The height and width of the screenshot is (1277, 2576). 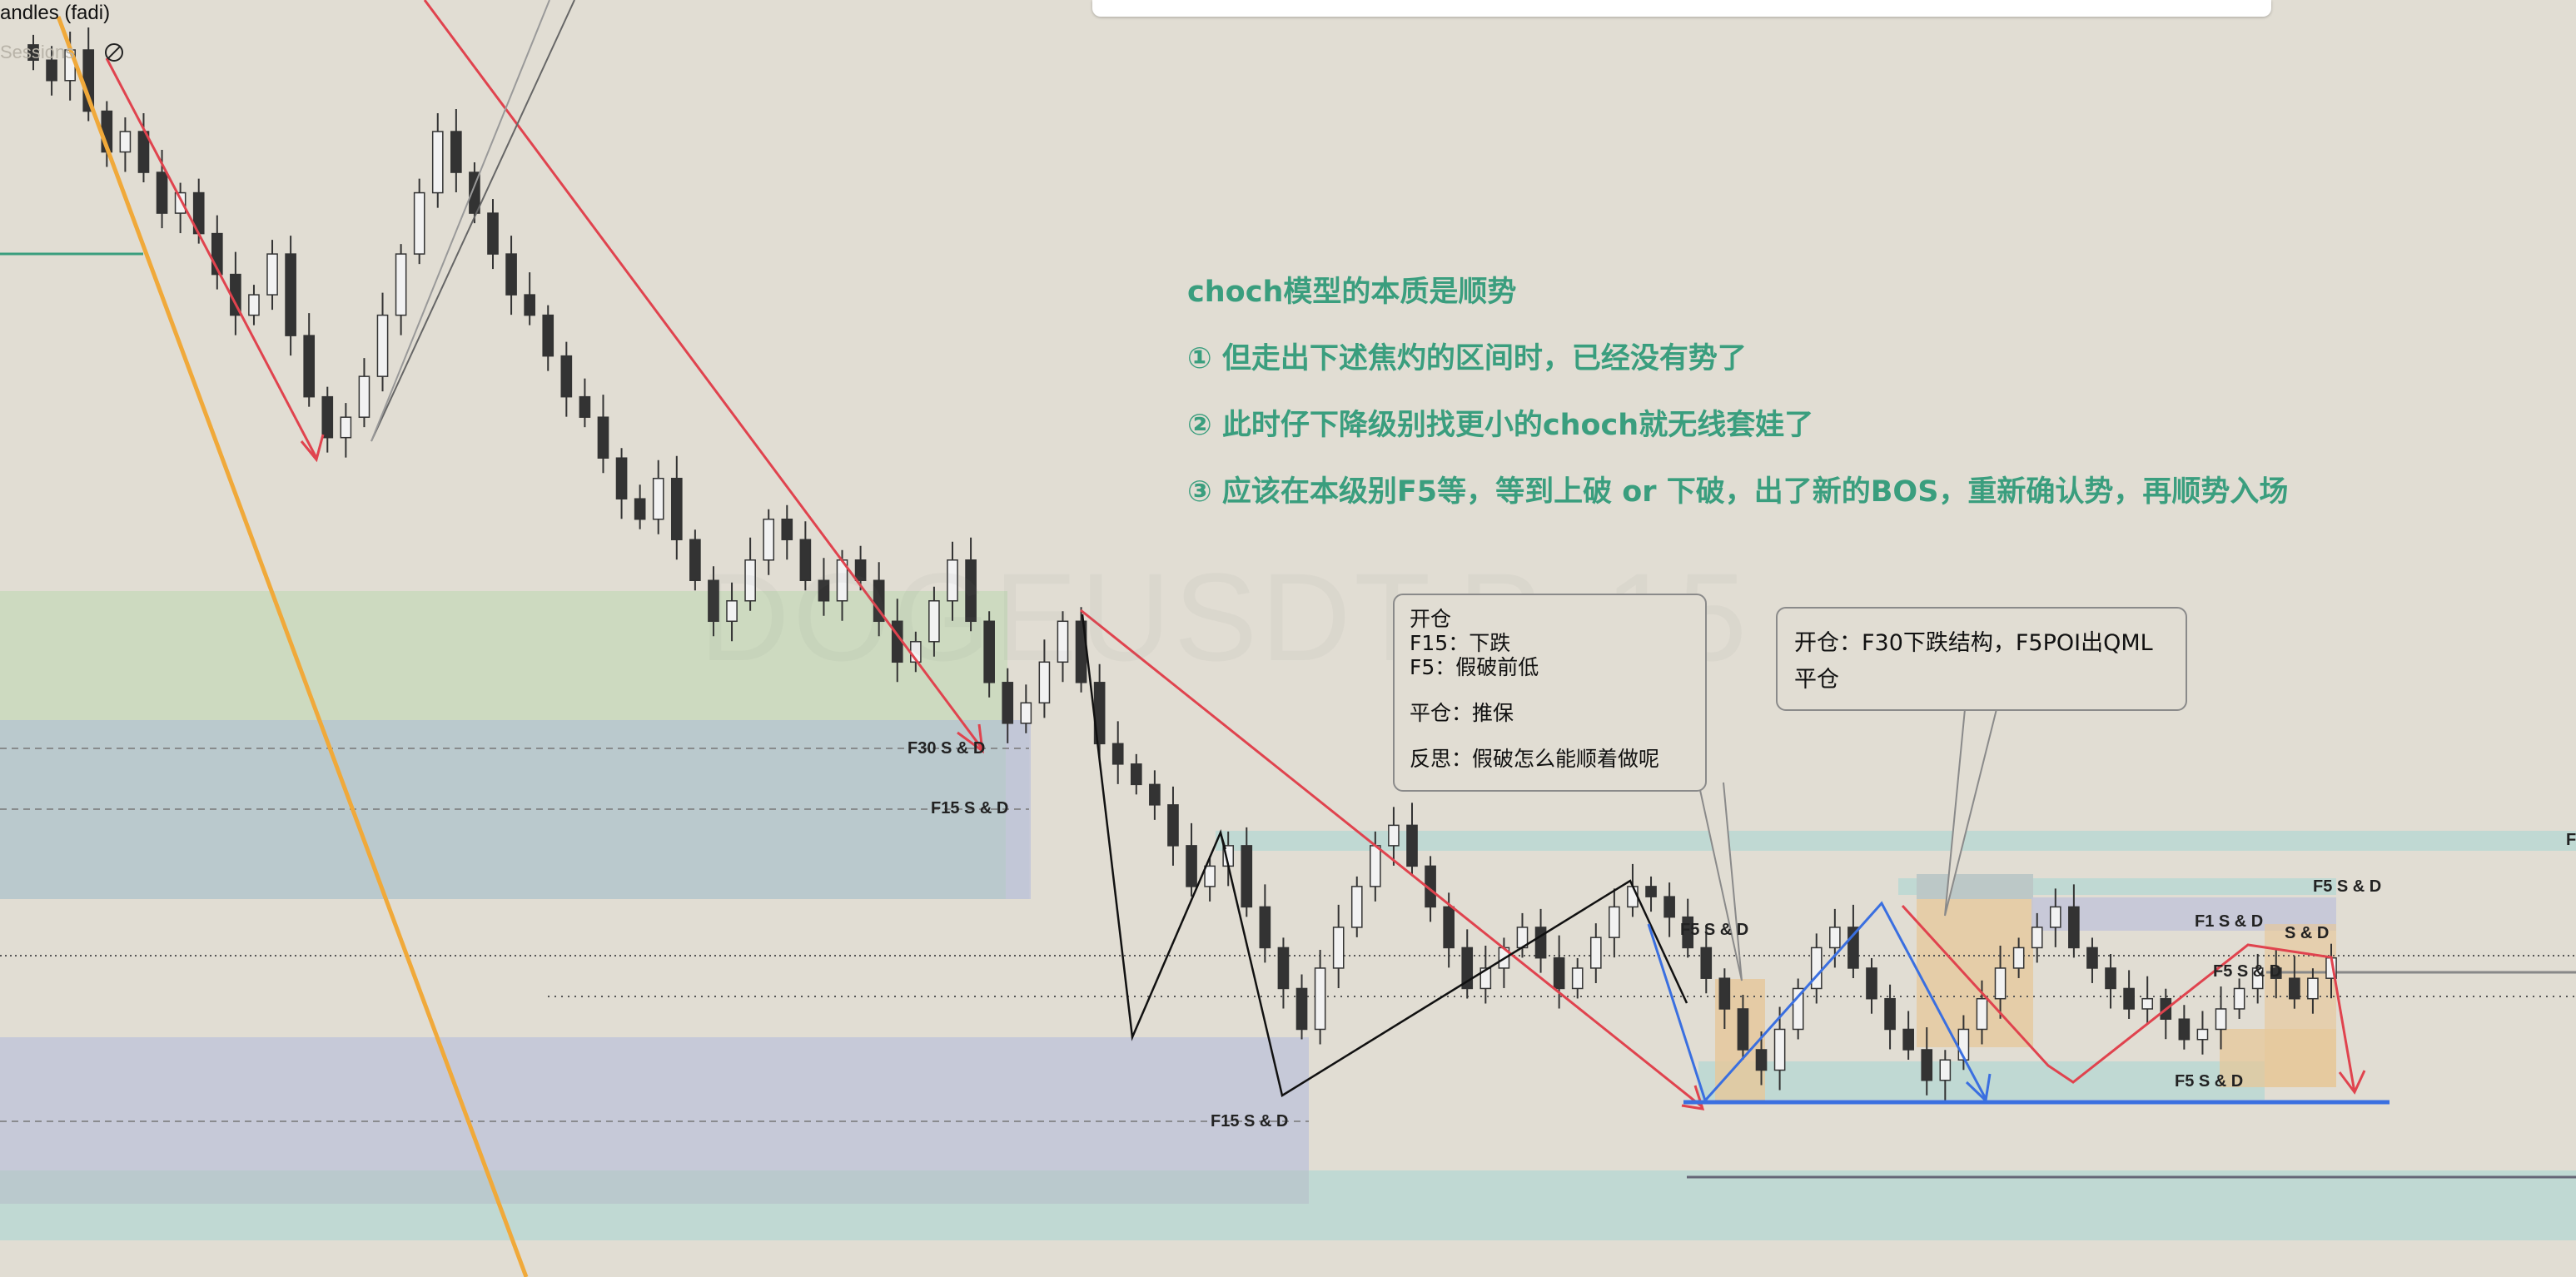 What do you see at coordinates (1462, 713) in the screenshot?
I see `note-line: 平仓：推保` at bounding box center [1462, 713].